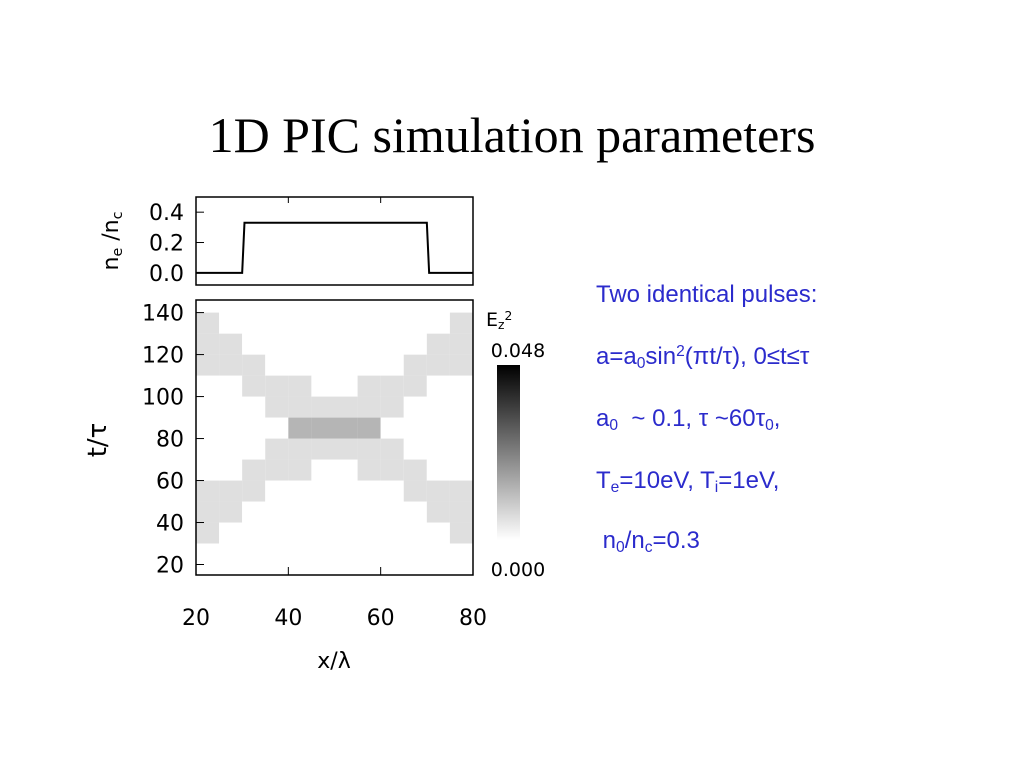 The width and height of the screenshot is (1024, 768). Describe the element at coordinates (170, 440) in the screenshot. I see `y-tick-label: 80` at that location.